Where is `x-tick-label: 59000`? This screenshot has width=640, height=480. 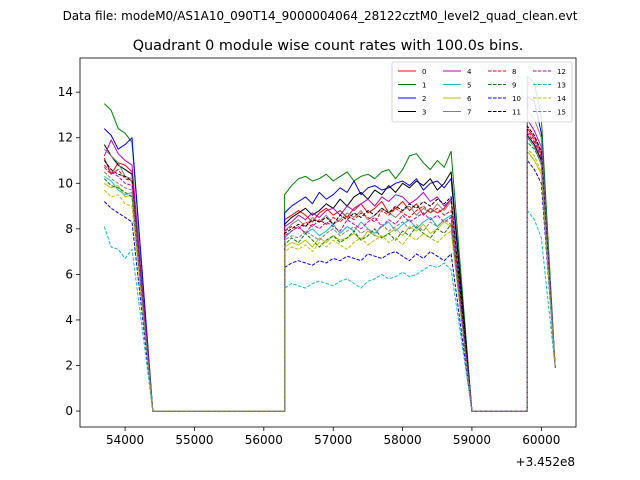
x-tick-label: 59000 is located at coordinates (472, 440).